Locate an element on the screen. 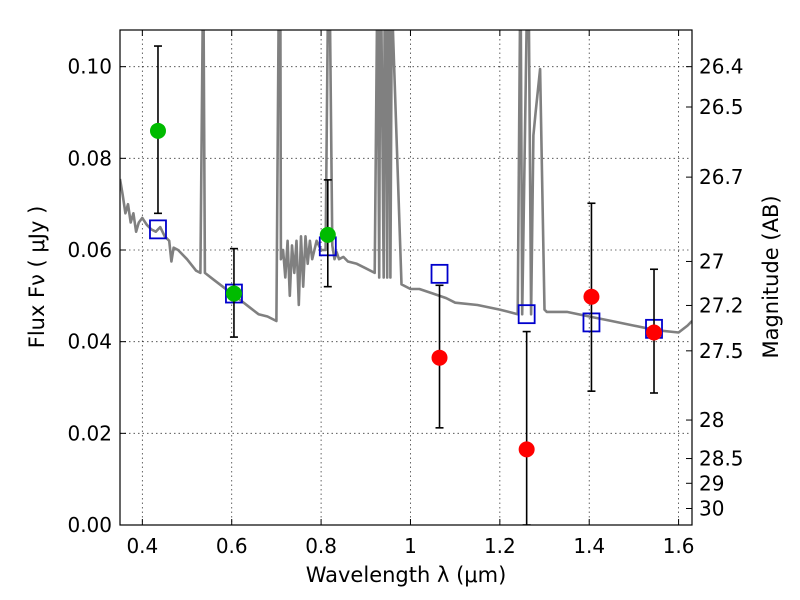 The width and height of the screenshot is (800, 600). mag-tick-label: 28.5 is located at coordinates (721, 459).